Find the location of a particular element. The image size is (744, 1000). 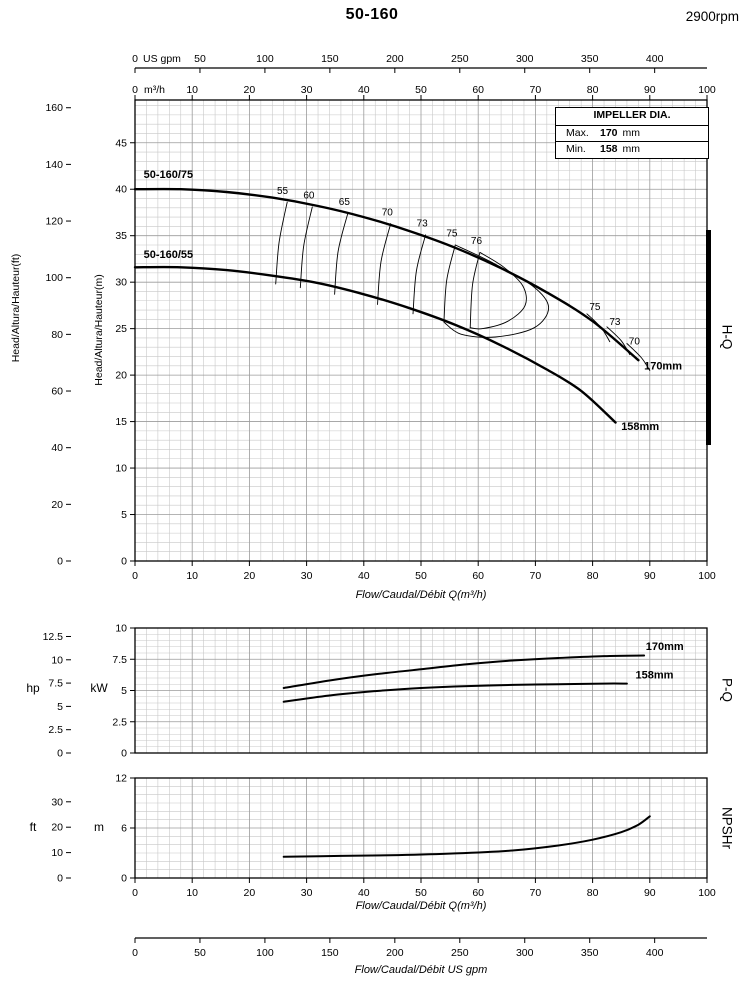

rpm-label: 2900rpm is located at coordinates (712, 16).